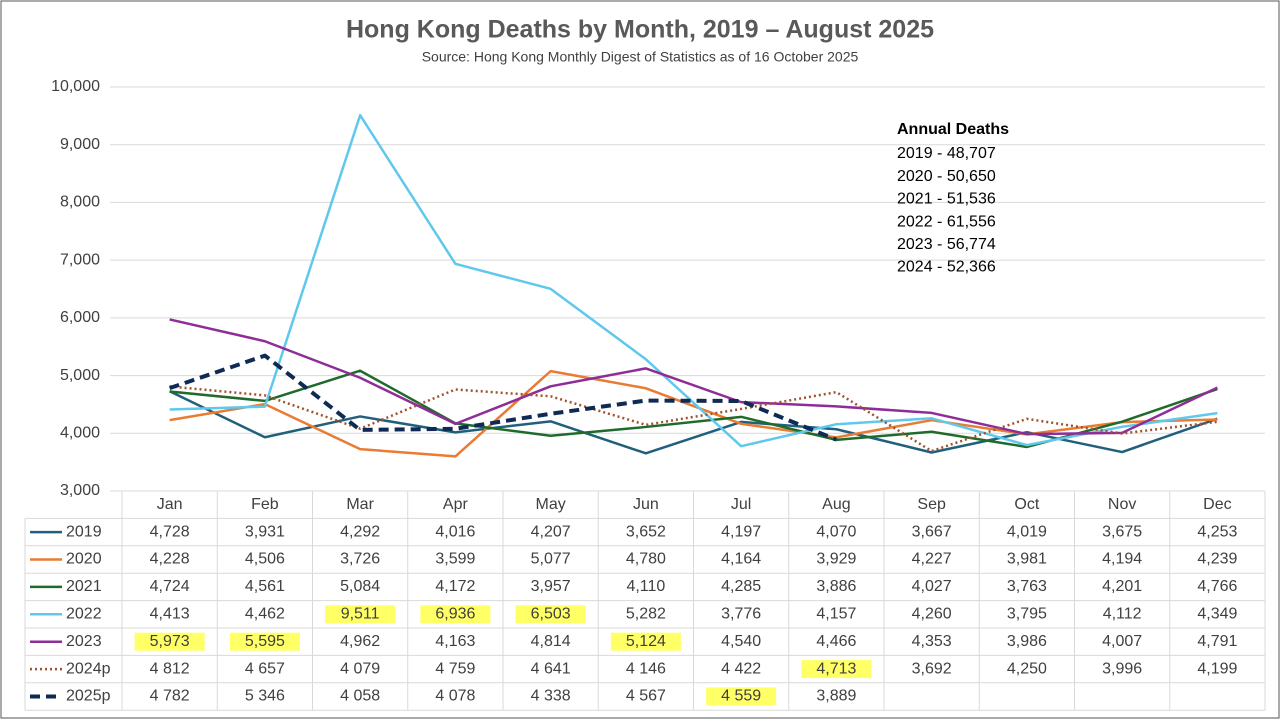 This screenshot has height=725, width=1280. What do you see at coordinates (1217, 559) in the screenshot?
I see `table-value: 4,239` at bounding box center [1217, 559].